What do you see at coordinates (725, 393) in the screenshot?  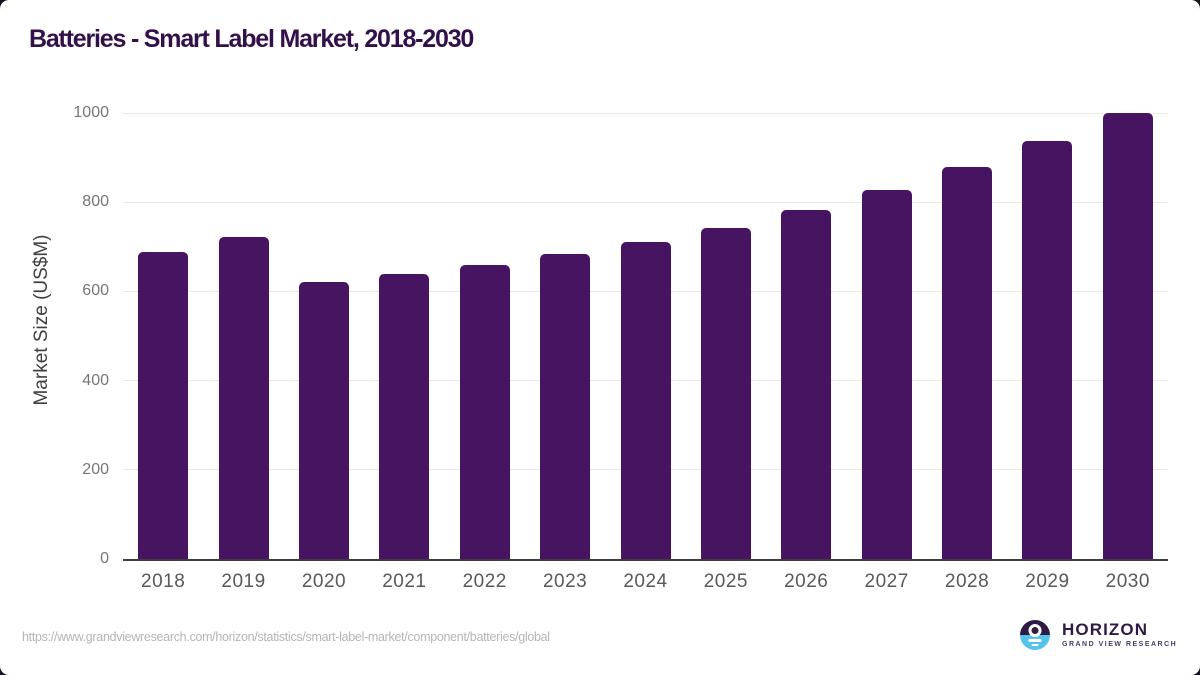 I see `bar-2025` at bounding box center [725, 393].